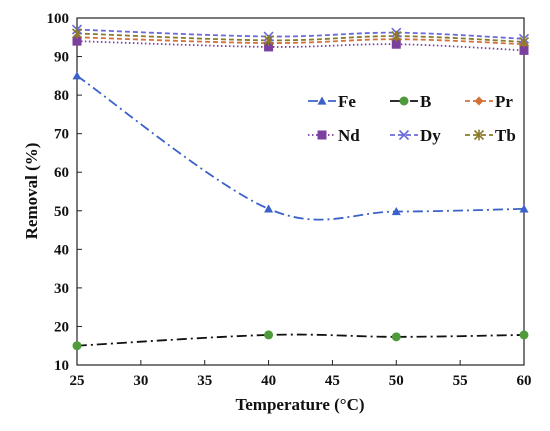 The width and height of the screenshot is (550, 431). I want to click on legend-label-b: B, so click(425, 101).